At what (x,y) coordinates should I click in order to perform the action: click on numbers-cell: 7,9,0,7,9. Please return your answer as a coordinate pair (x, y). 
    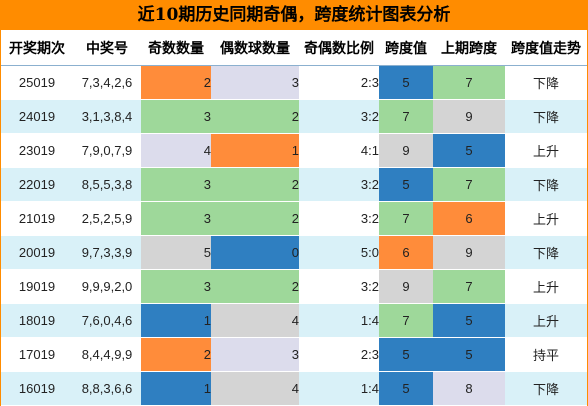
    Looking at the image, I should click on (107, 150).